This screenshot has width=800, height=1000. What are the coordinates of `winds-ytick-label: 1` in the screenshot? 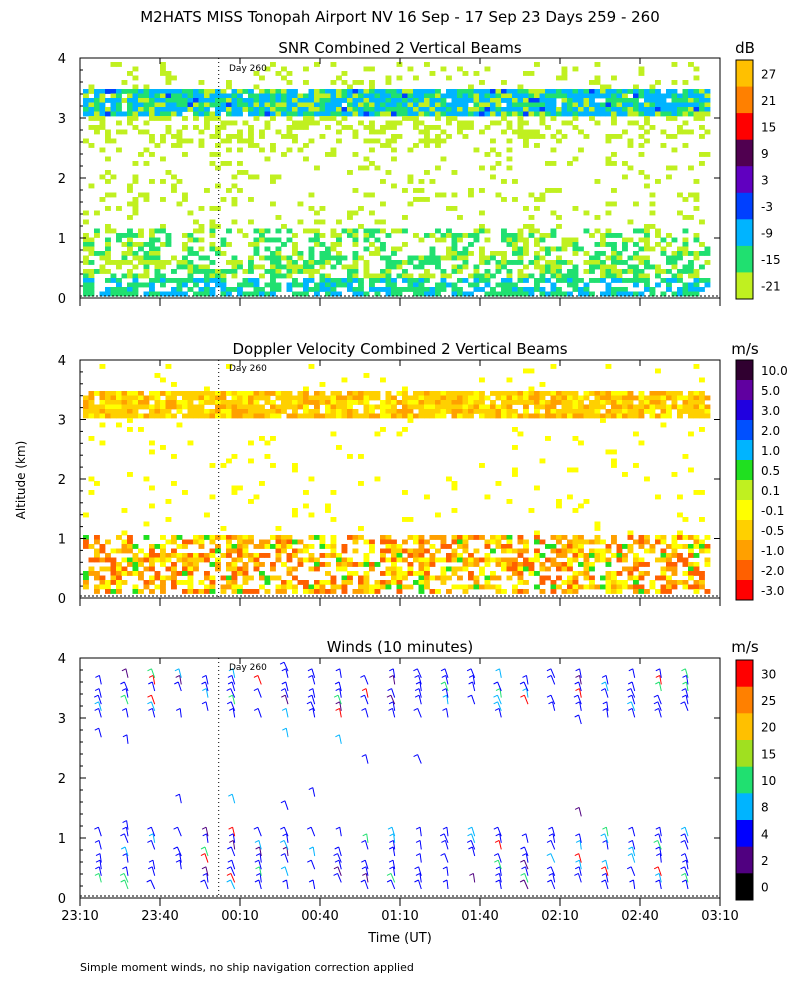 It's located at (62, 839).